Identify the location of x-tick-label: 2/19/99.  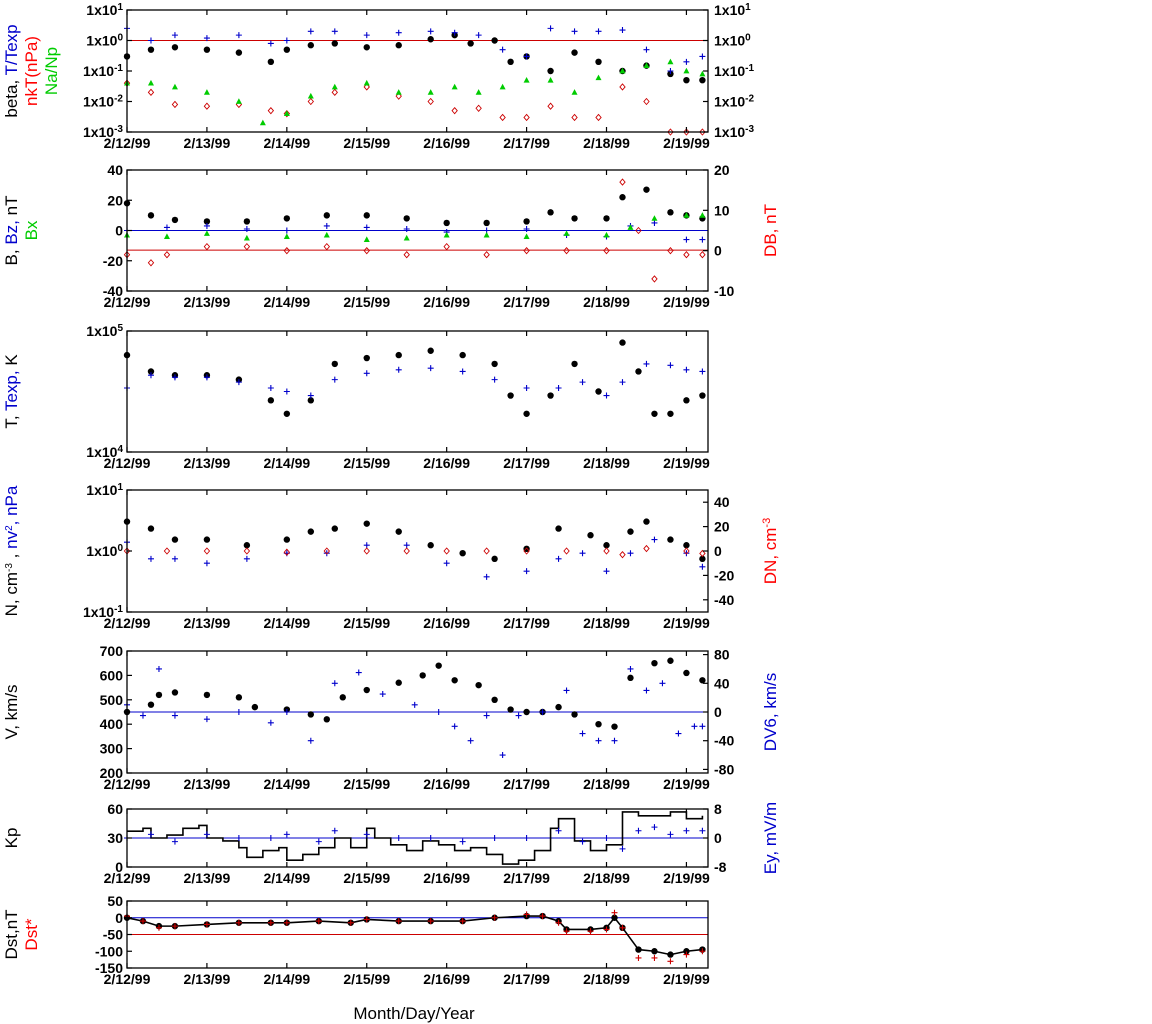
(686, 784).